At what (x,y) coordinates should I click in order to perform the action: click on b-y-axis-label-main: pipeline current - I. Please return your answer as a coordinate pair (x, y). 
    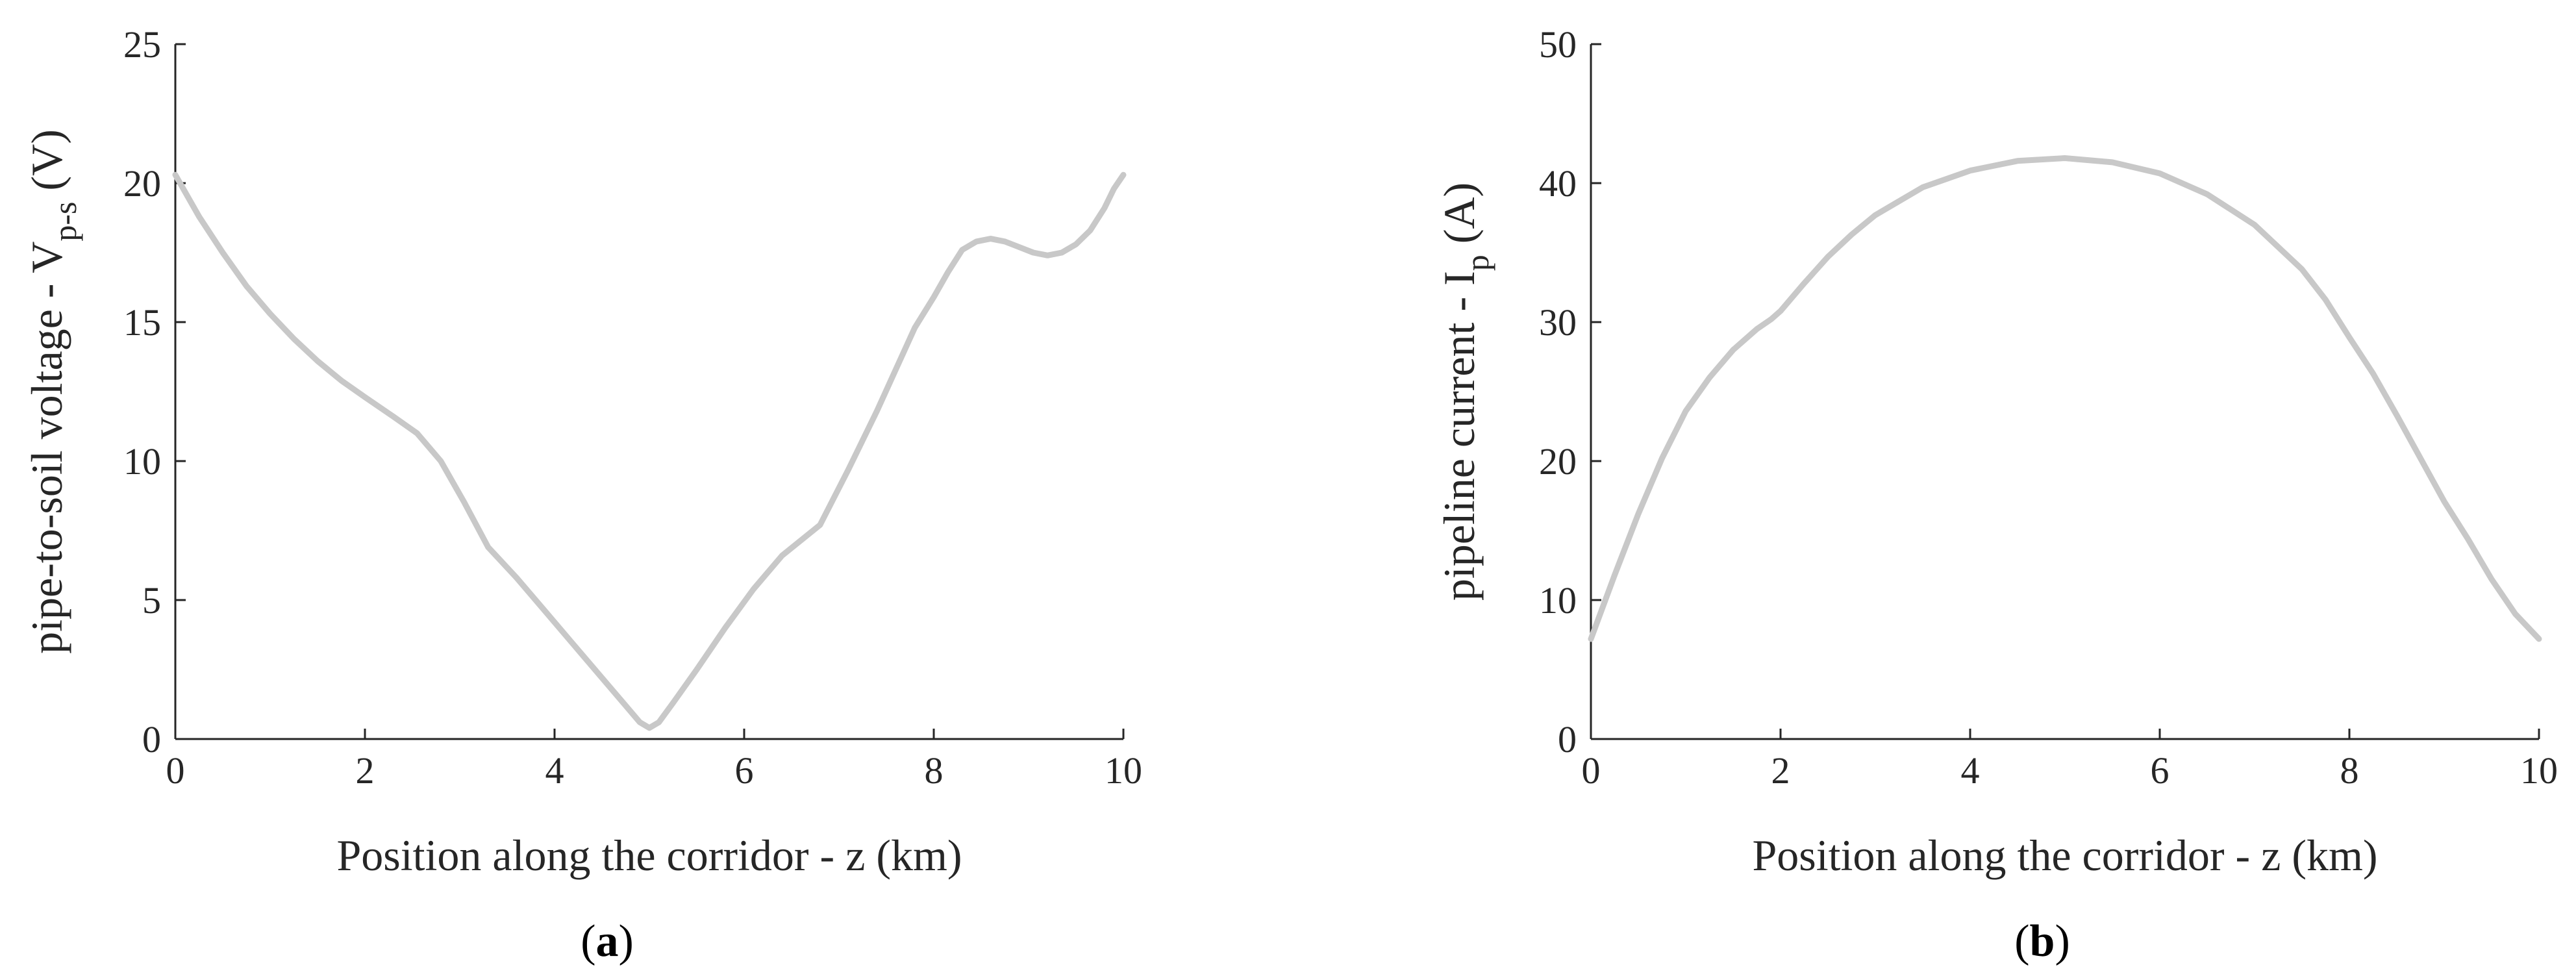
    Looking at the image, I should click on (1459, 436).